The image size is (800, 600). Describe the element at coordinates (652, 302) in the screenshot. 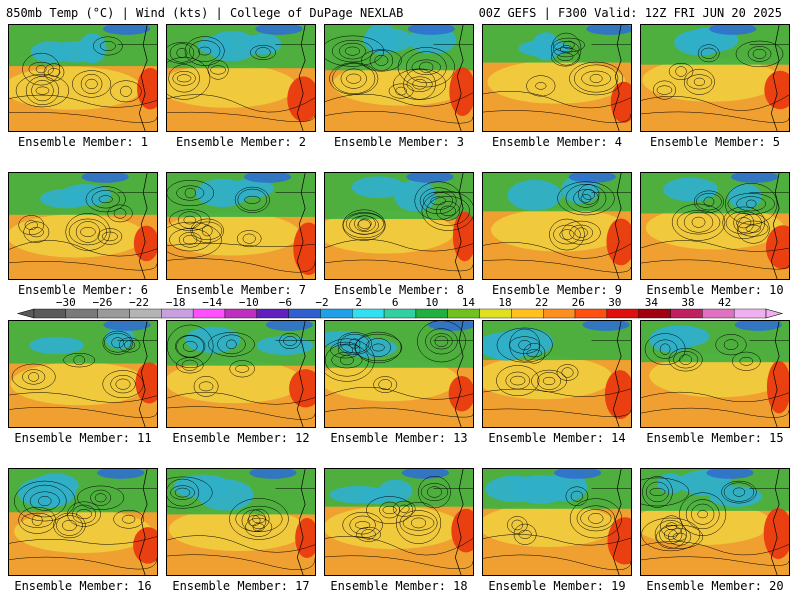

I see `colorbar-tick-label: 34` at that location.